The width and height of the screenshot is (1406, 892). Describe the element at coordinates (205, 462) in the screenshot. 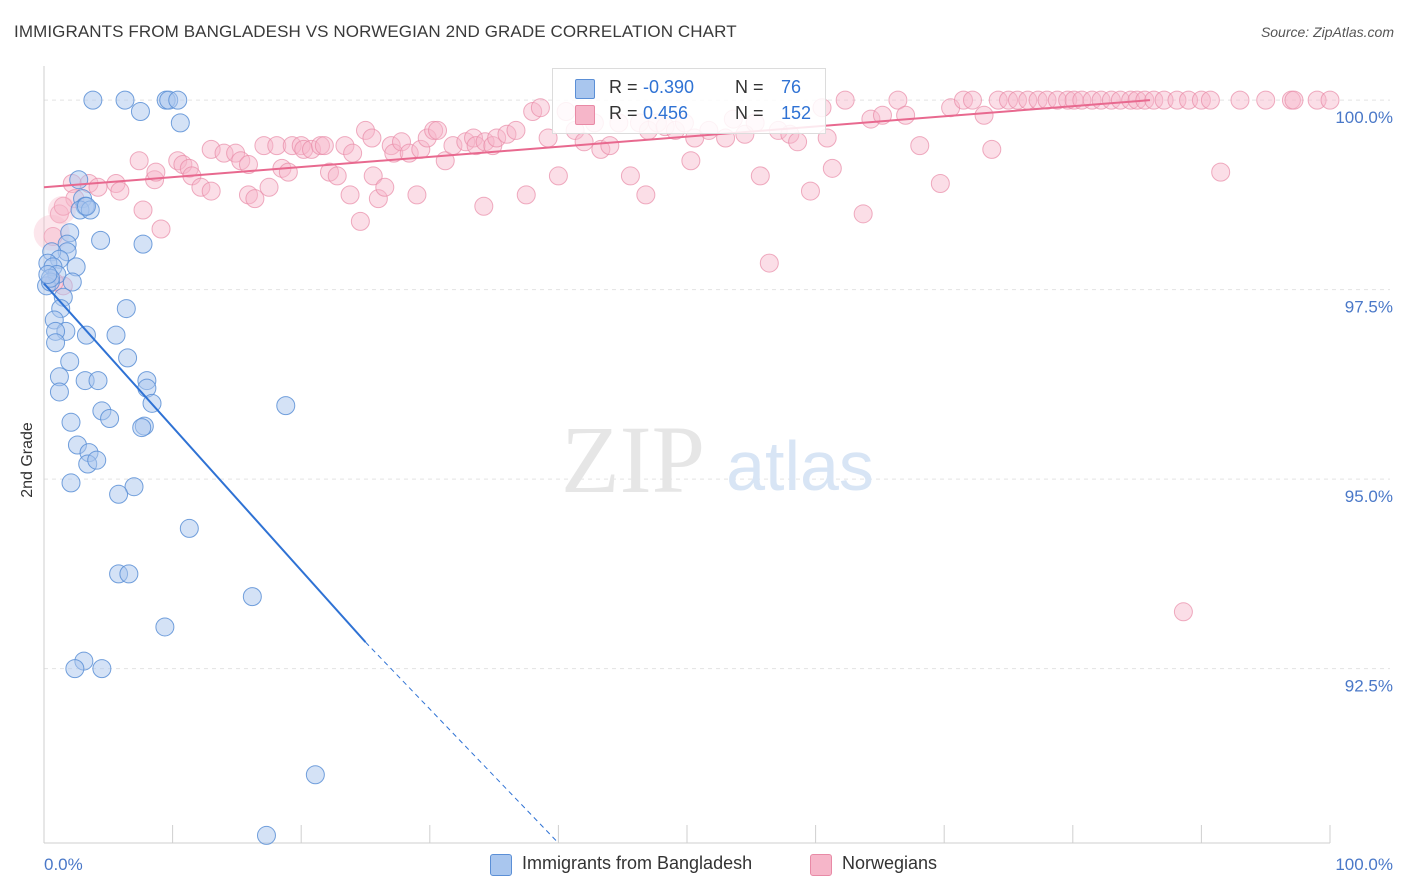

I see `bangladesh-trend-line` at that location.